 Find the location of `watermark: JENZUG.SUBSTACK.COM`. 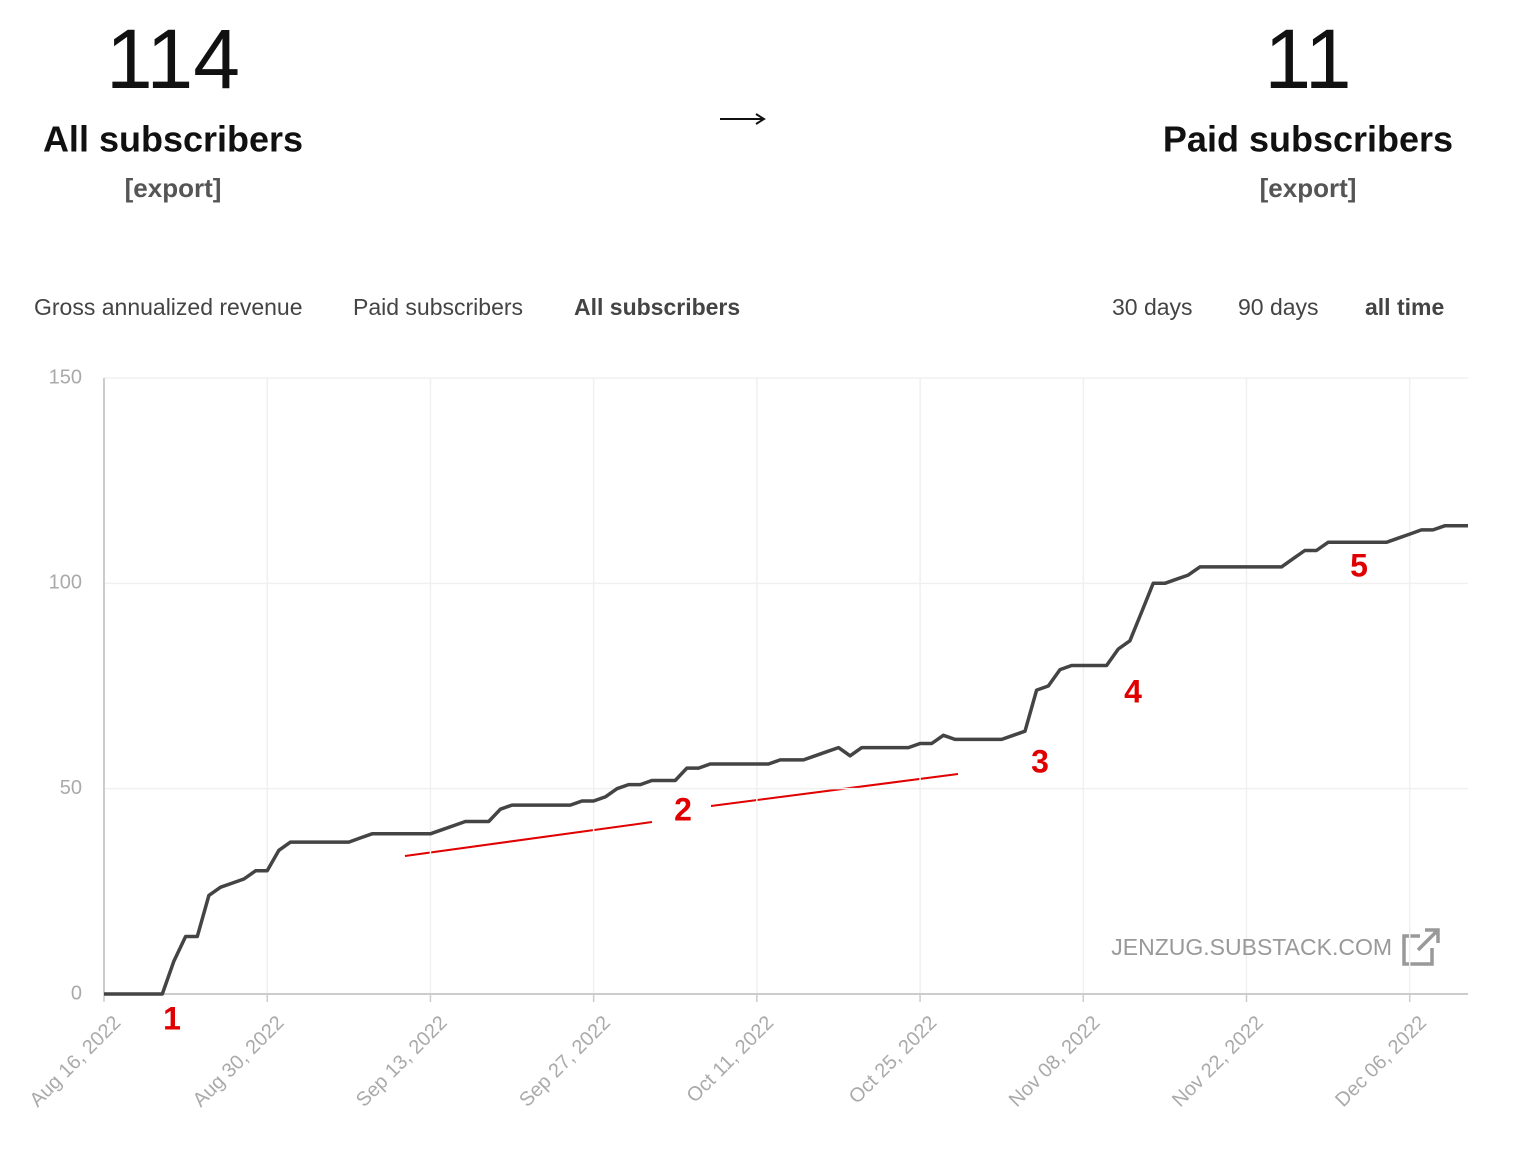

watermark: JENZUG.SUBSTACK.COM is located at coordinates (1251, 947).